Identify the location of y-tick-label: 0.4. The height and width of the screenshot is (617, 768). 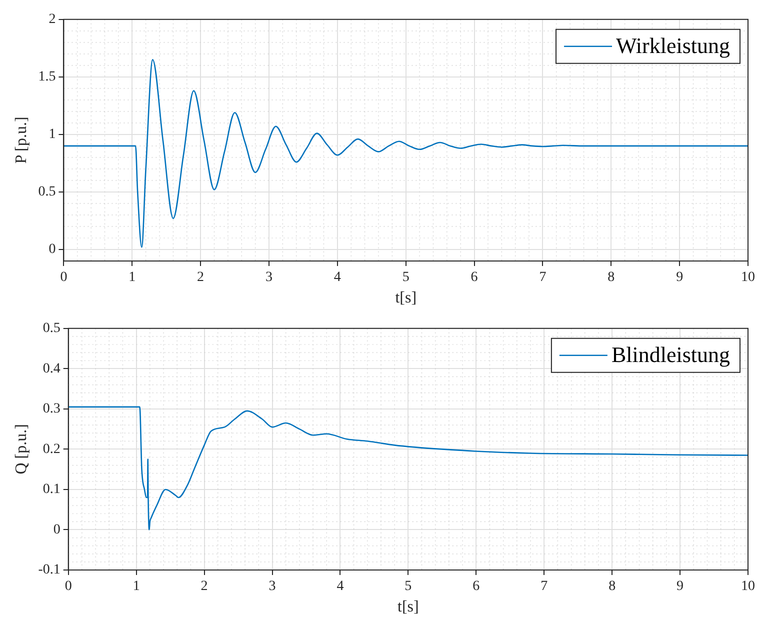
(51, 368).